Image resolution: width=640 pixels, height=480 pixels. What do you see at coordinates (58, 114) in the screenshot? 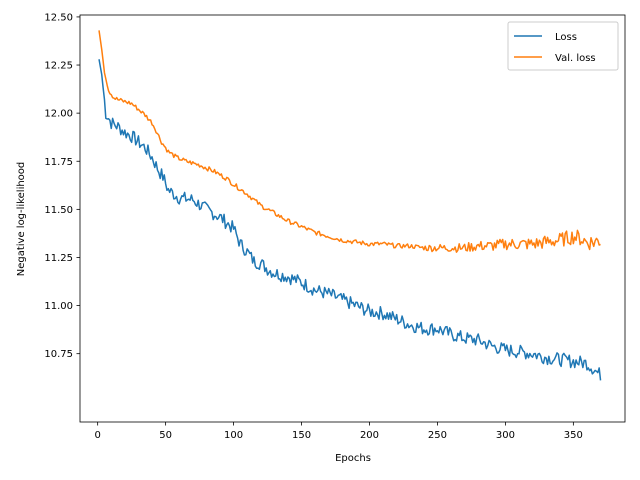
I see `y-tick-label: 12.00` at bounding box center [58, 114].